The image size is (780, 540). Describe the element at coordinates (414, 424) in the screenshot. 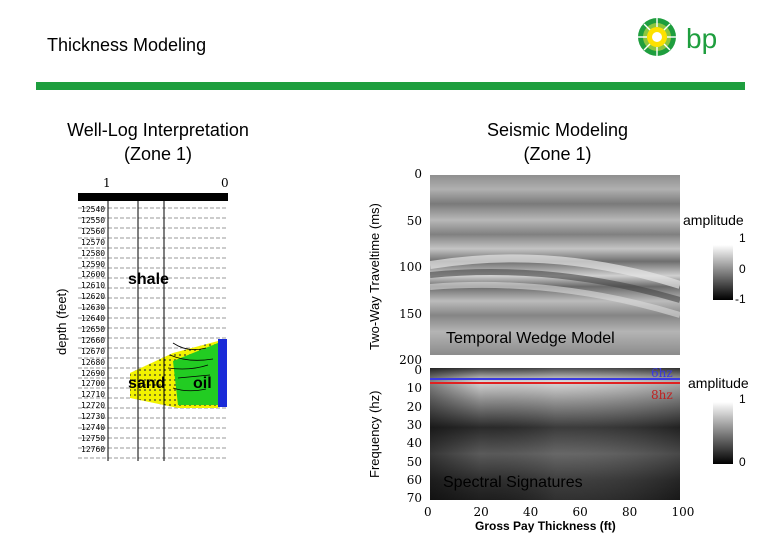

I see `frequency-tick: 30` at that location.